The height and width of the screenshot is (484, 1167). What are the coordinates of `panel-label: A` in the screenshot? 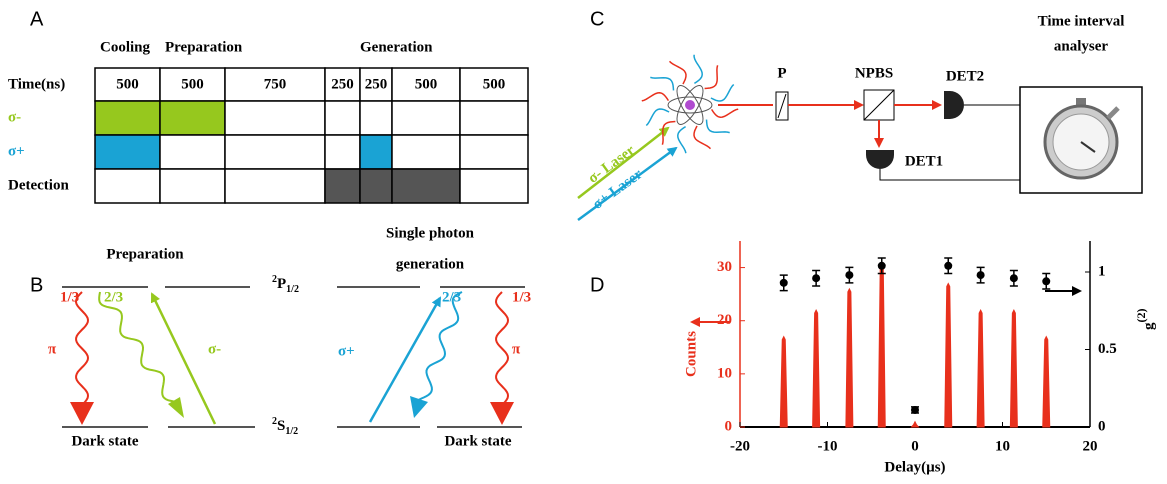 It's located at (37, 19).